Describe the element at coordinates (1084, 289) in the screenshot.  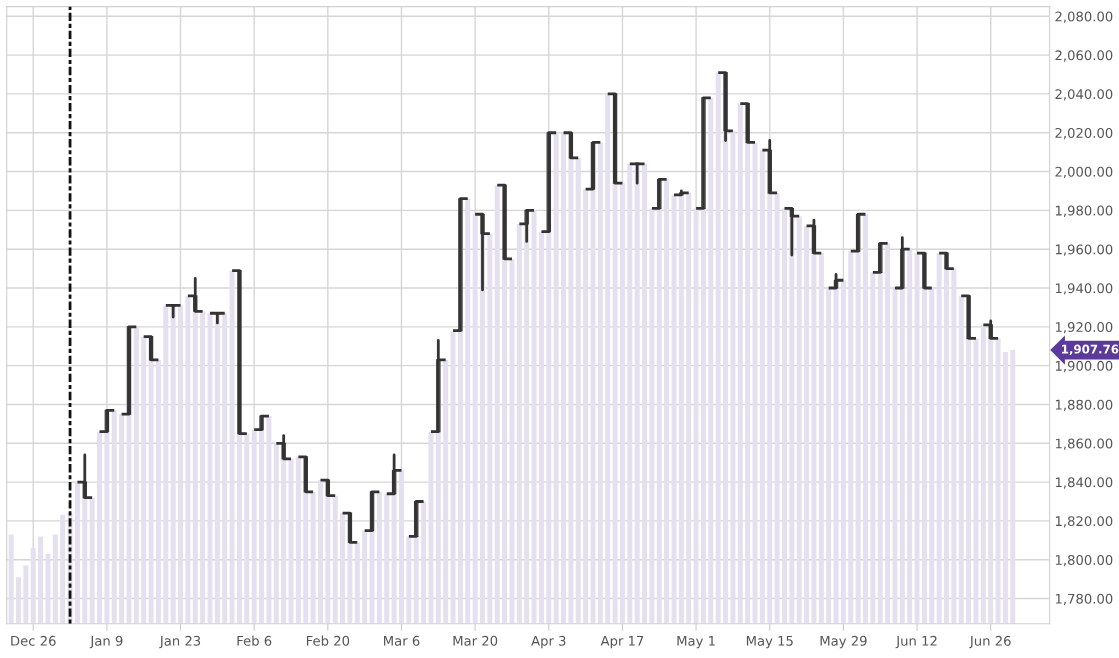
I see `y-tick-label: 1,940.00` at that location.